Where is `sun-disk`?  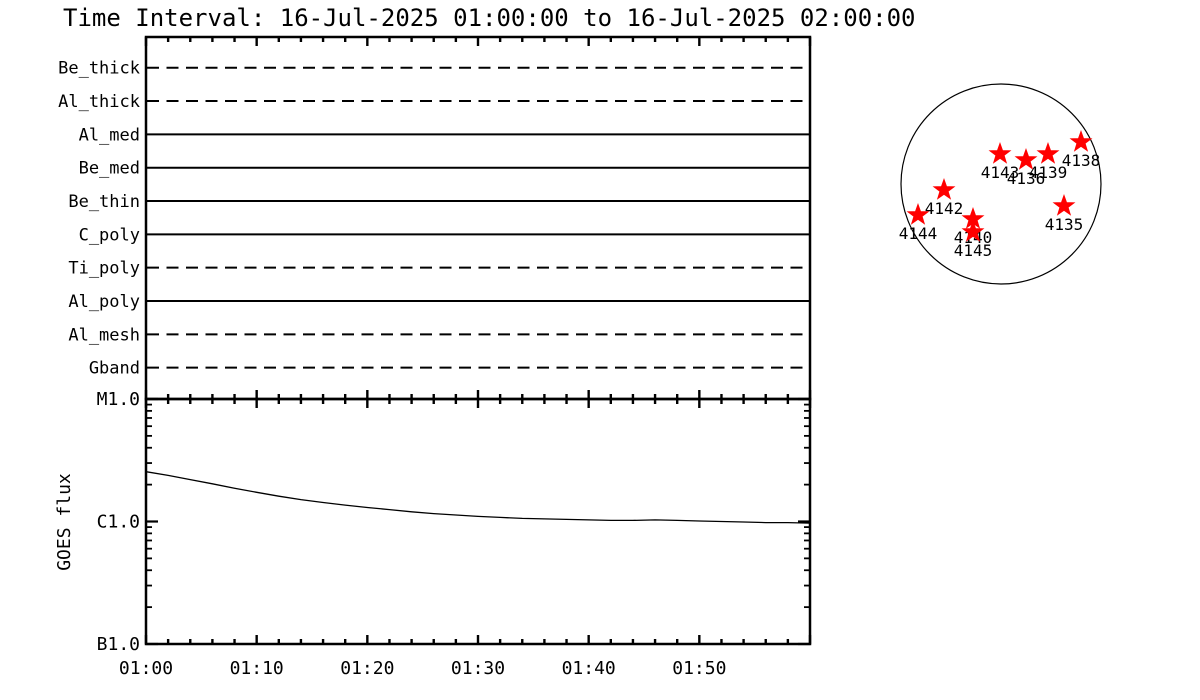
sun-disk is located at coordinates (1001, 184).